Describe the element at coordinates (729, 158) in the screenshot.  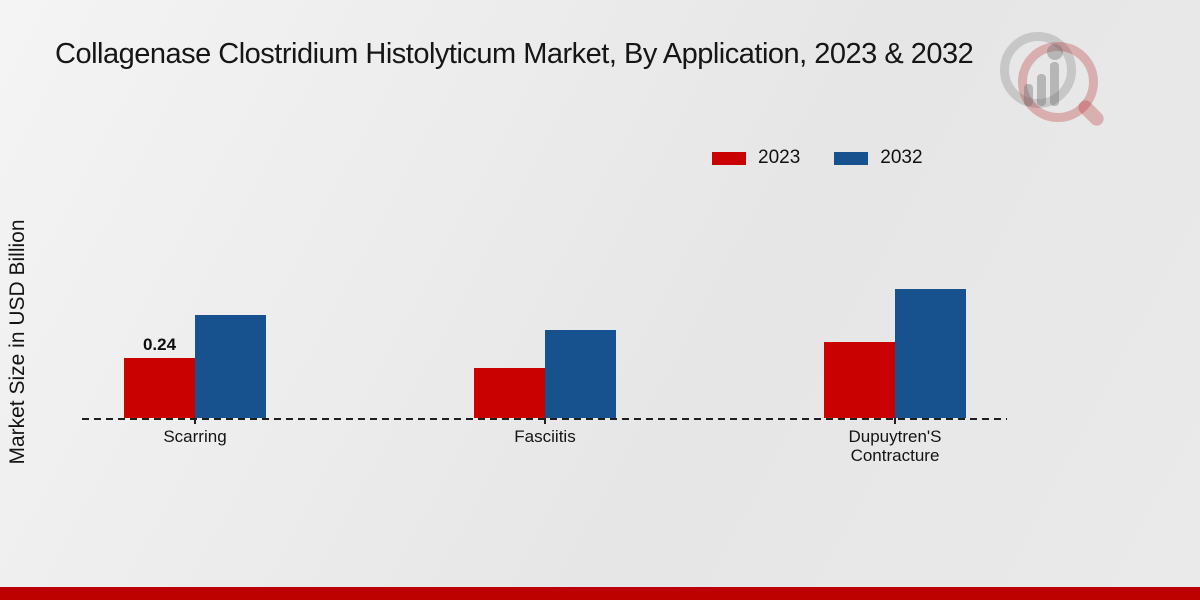
I see `legend-swatch-2023` at that location.